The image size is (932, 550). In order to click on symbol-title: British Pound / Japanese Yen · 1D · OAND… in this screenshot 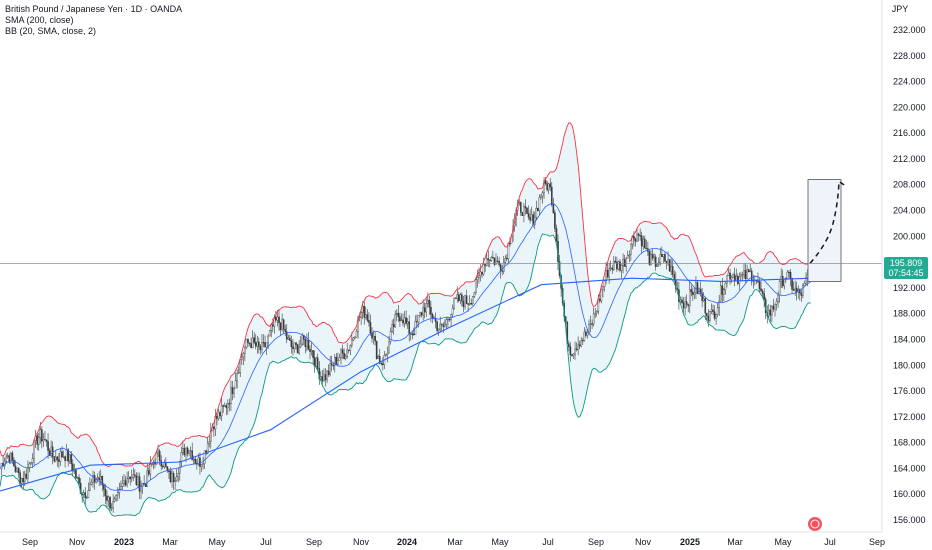, I will do `click(94, 9)`.